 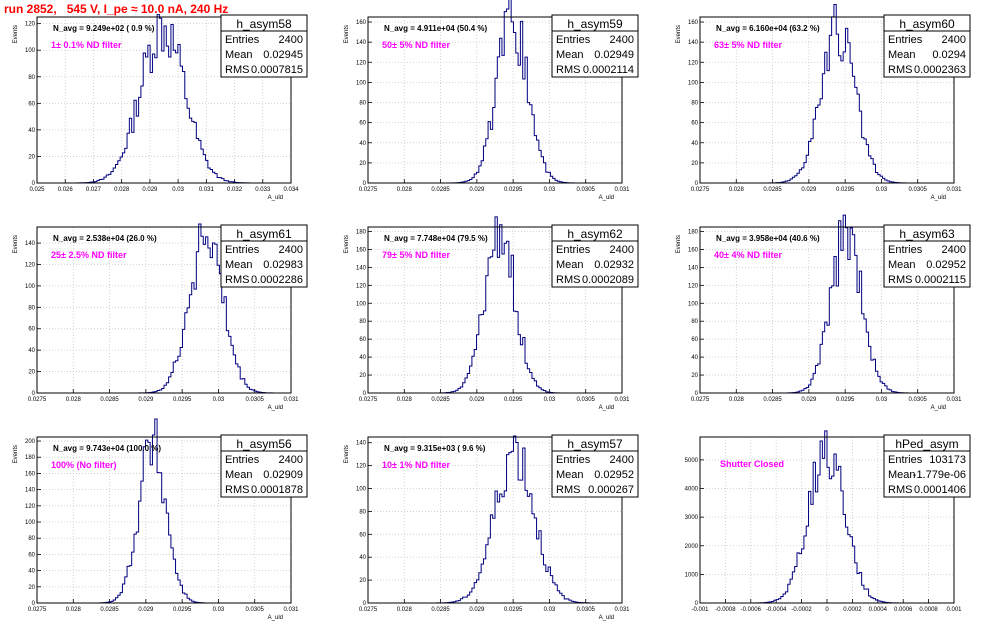 What do you see at coordinates (30, 442) in the screenshot?
I see `y-tick-label: 200` at bounding box center [30, 442].